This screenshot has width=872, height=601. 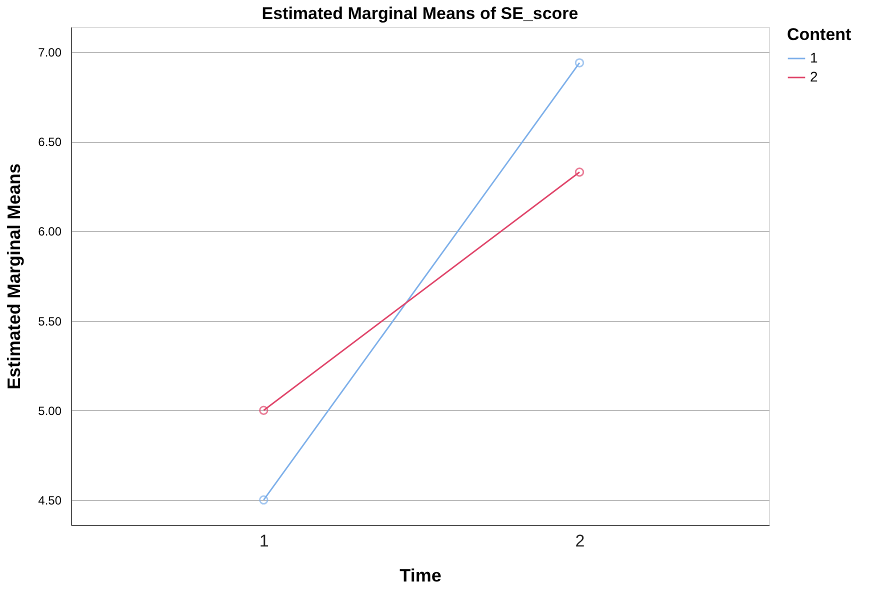 What do you see at coordinates (819, 34) in the screenshot?
I see `legend-title: Content` at bounding box center [819, 34].